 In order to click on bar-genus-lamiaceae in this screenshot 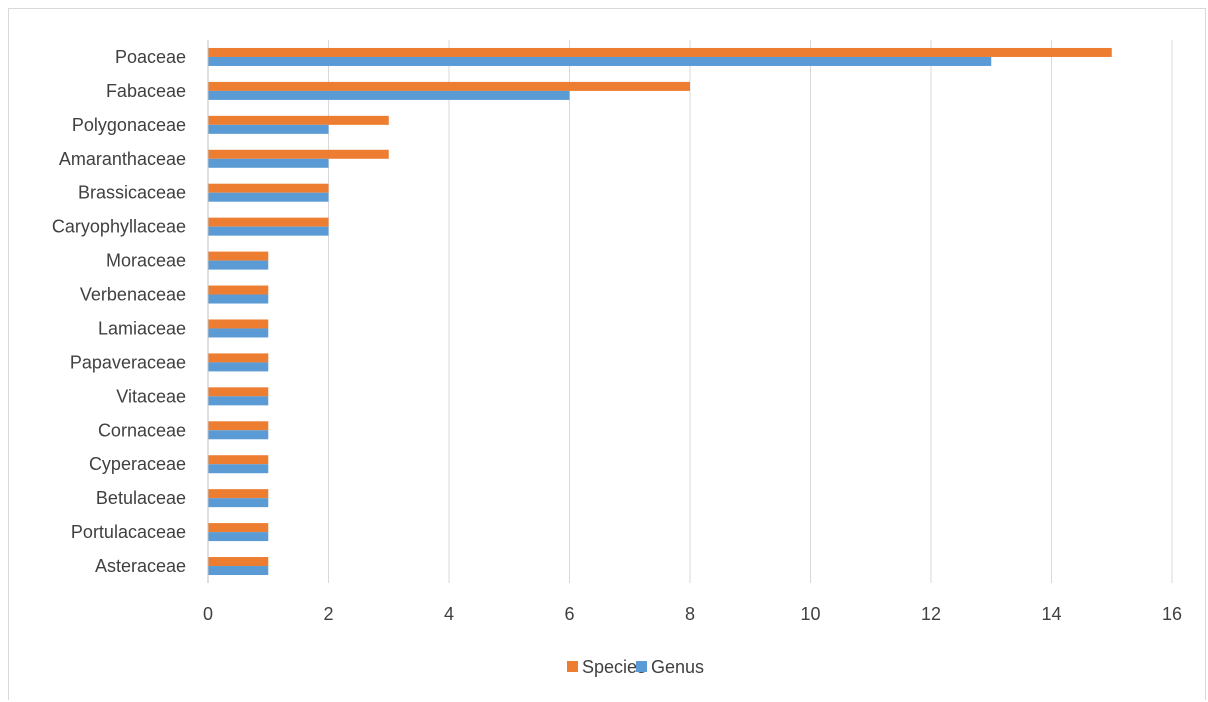, I will do `click(238, 333)`.